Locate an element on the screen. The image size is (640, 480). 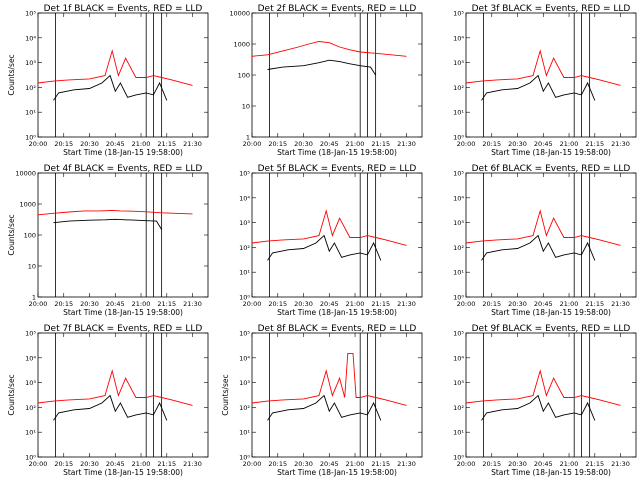
panel-title: Det 8f BLACK = Events, RED = LLD is located at coordinates (337, 329).